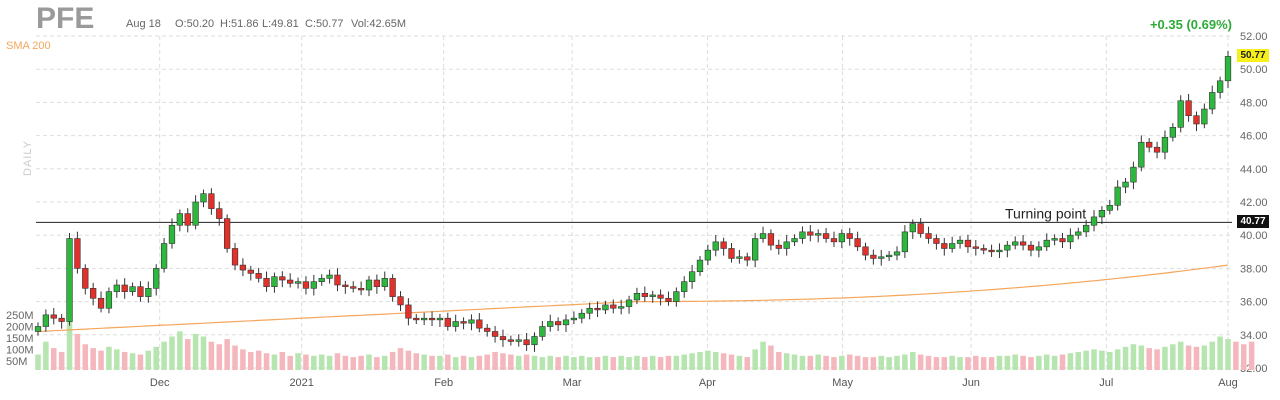  What do you see at coordinates (1254, 303) in the screenshot?
I see `price-tick-label: 36.00` at bounding box center [1254, 303].